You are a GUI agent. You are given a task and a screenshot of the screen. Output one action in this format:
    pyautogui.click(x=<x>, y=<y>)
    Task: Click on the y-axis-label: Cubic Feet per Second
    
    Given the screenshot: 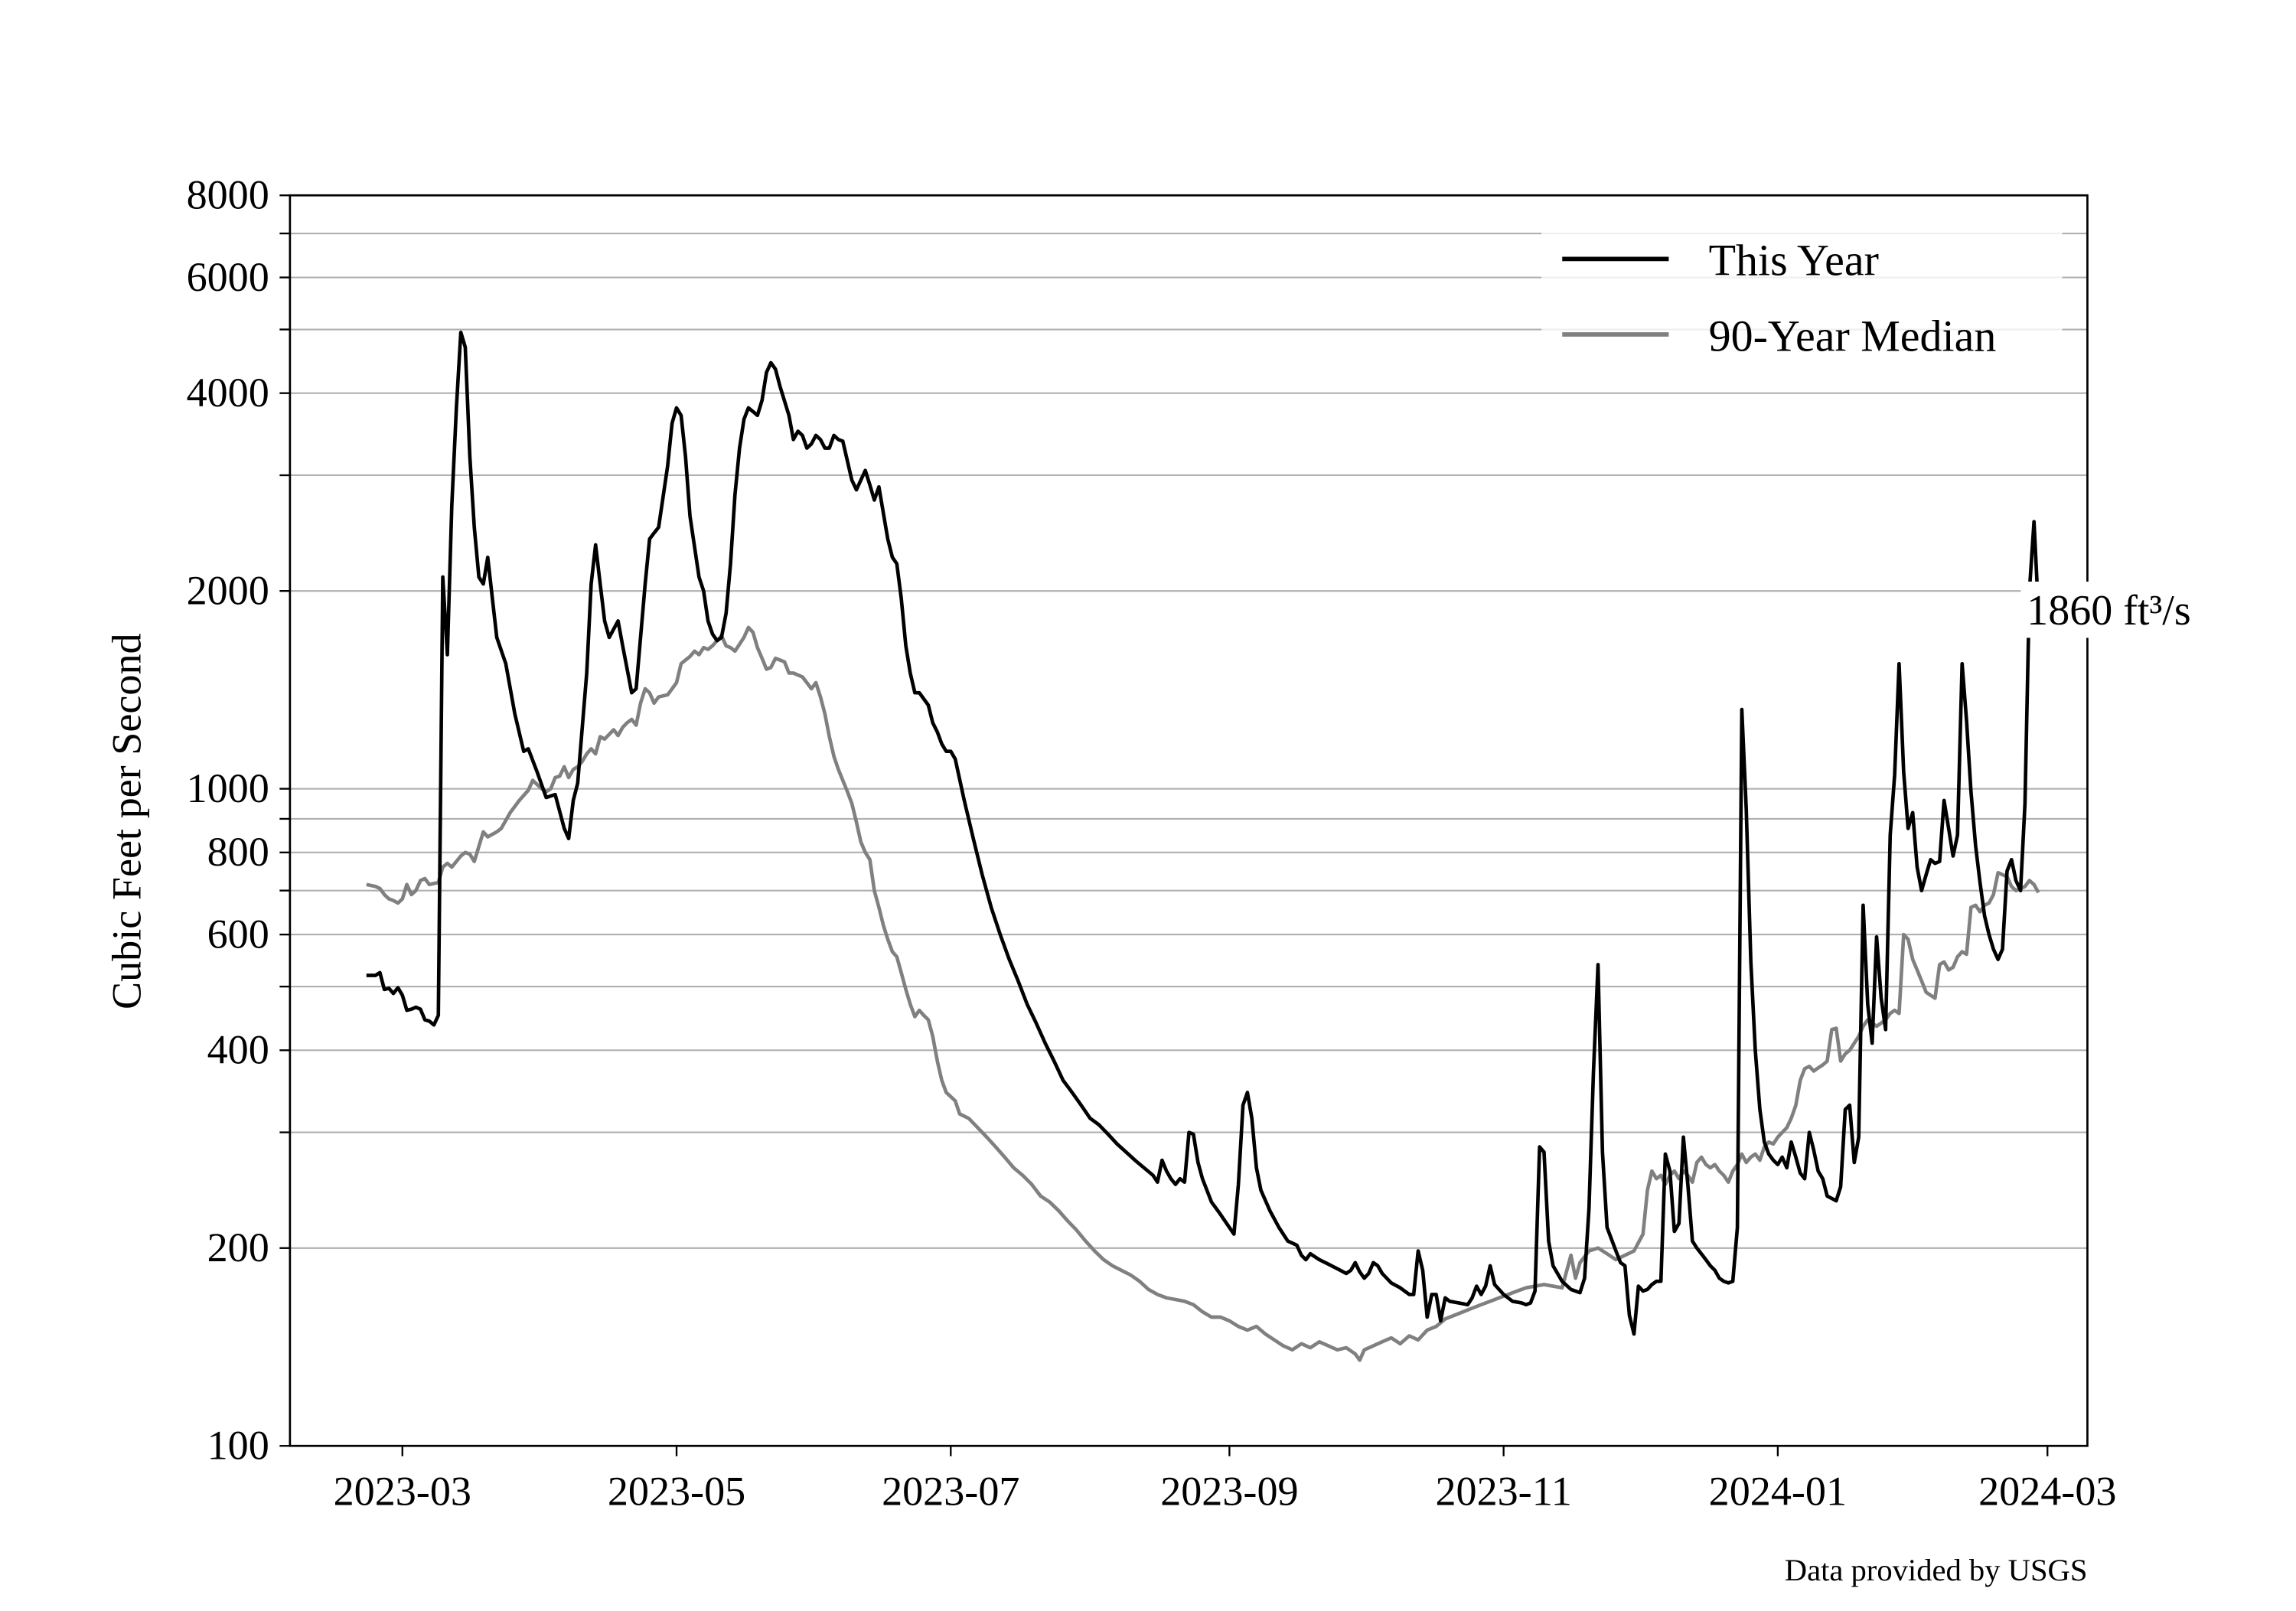 What is the action you would take?
    pyautogui.click(x=127, y=821)
    